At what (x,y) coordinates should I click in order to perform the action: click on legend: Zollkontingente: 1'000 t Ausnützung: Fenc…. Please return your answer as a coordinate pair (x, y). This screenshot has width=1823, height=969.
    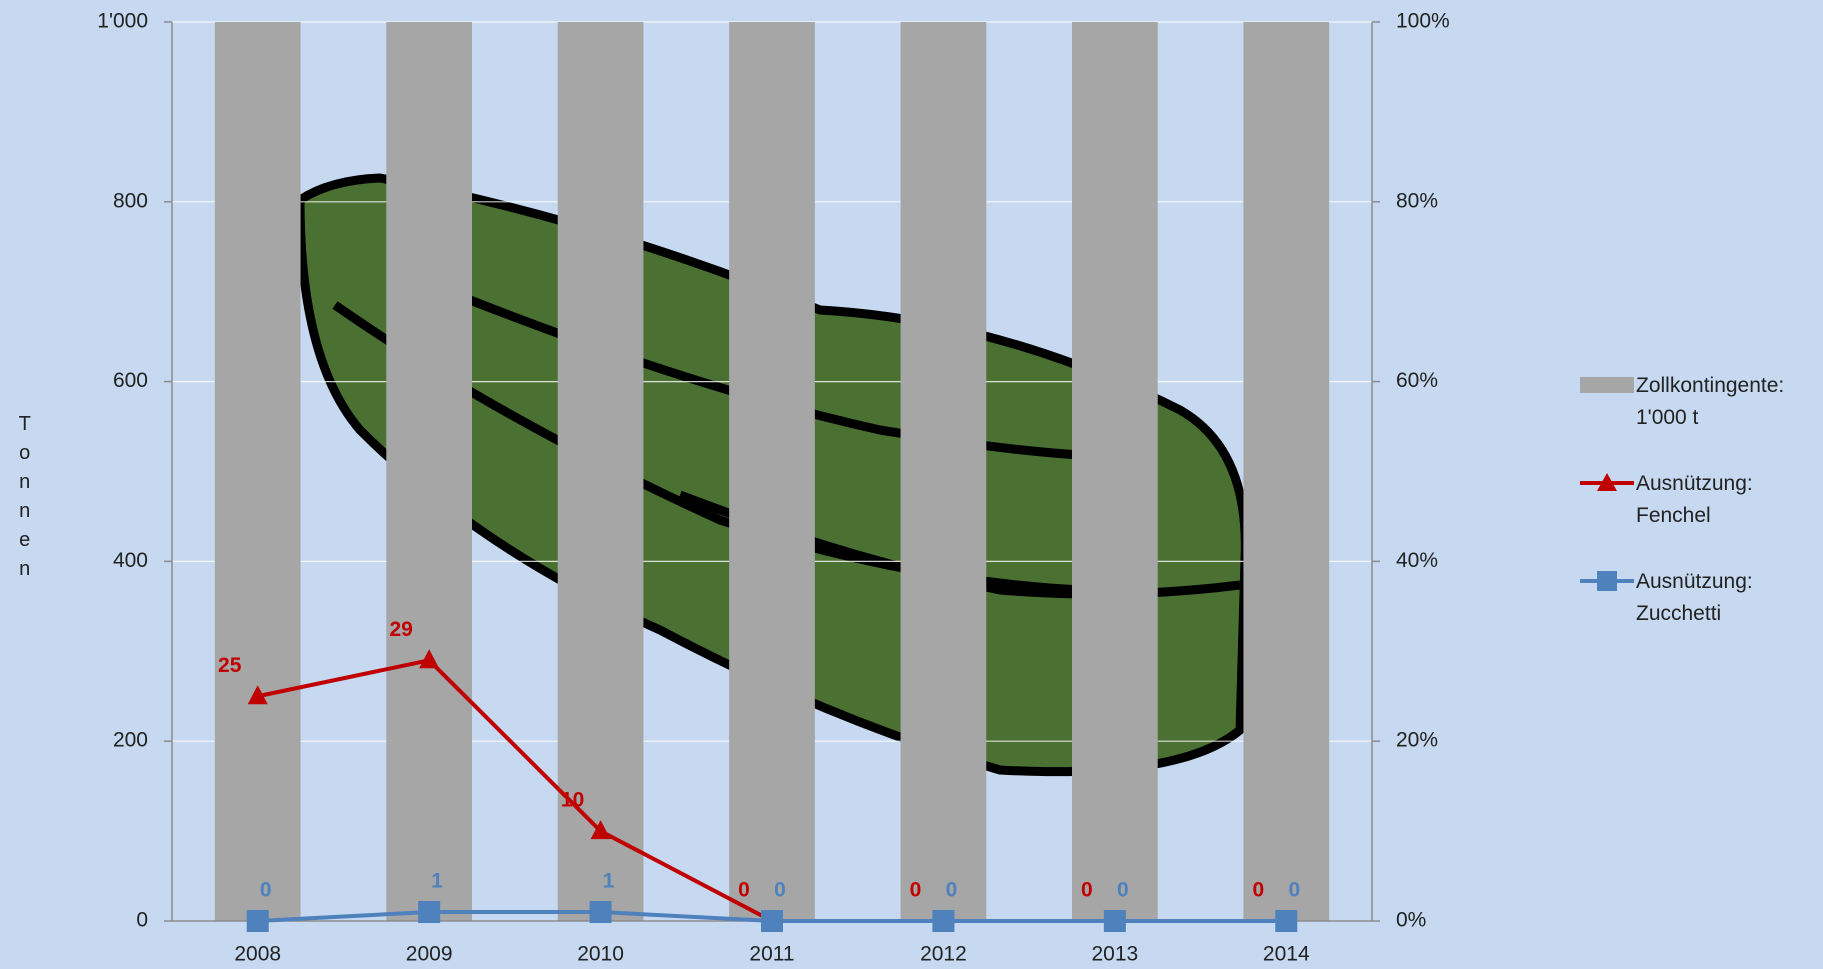
    Looking at the image, I should click on (1700, 517).